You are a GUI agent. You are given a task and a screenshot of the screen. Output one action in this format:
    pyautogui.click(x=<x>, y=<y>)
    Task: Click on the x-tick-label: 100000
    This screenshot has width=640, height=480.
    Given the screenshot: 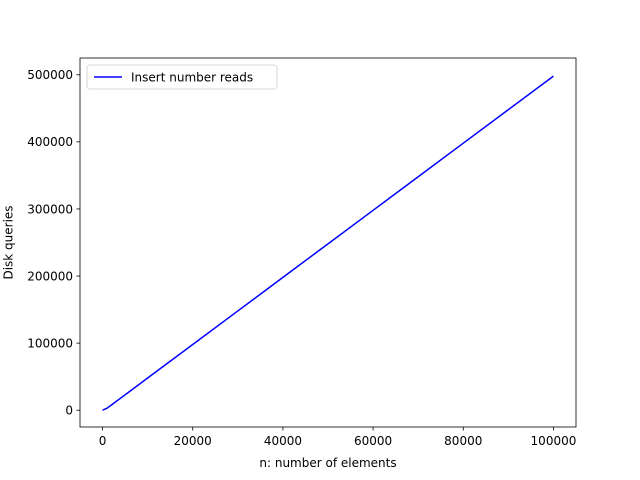 What is the action you would take?
    pyautogui.click(x=554, y=441)
    